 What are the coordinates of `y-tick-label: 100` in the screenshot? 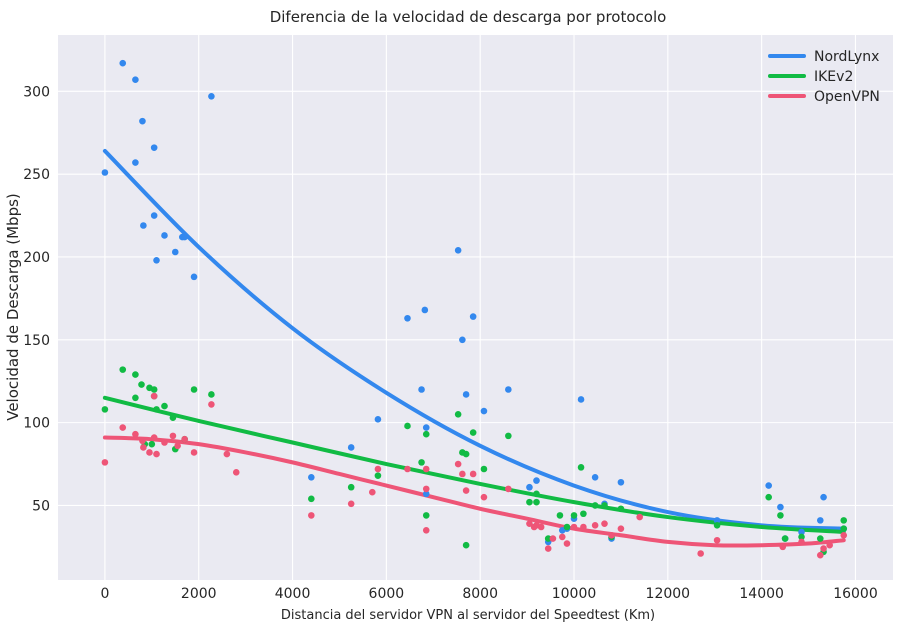 It's located at (36, 424).